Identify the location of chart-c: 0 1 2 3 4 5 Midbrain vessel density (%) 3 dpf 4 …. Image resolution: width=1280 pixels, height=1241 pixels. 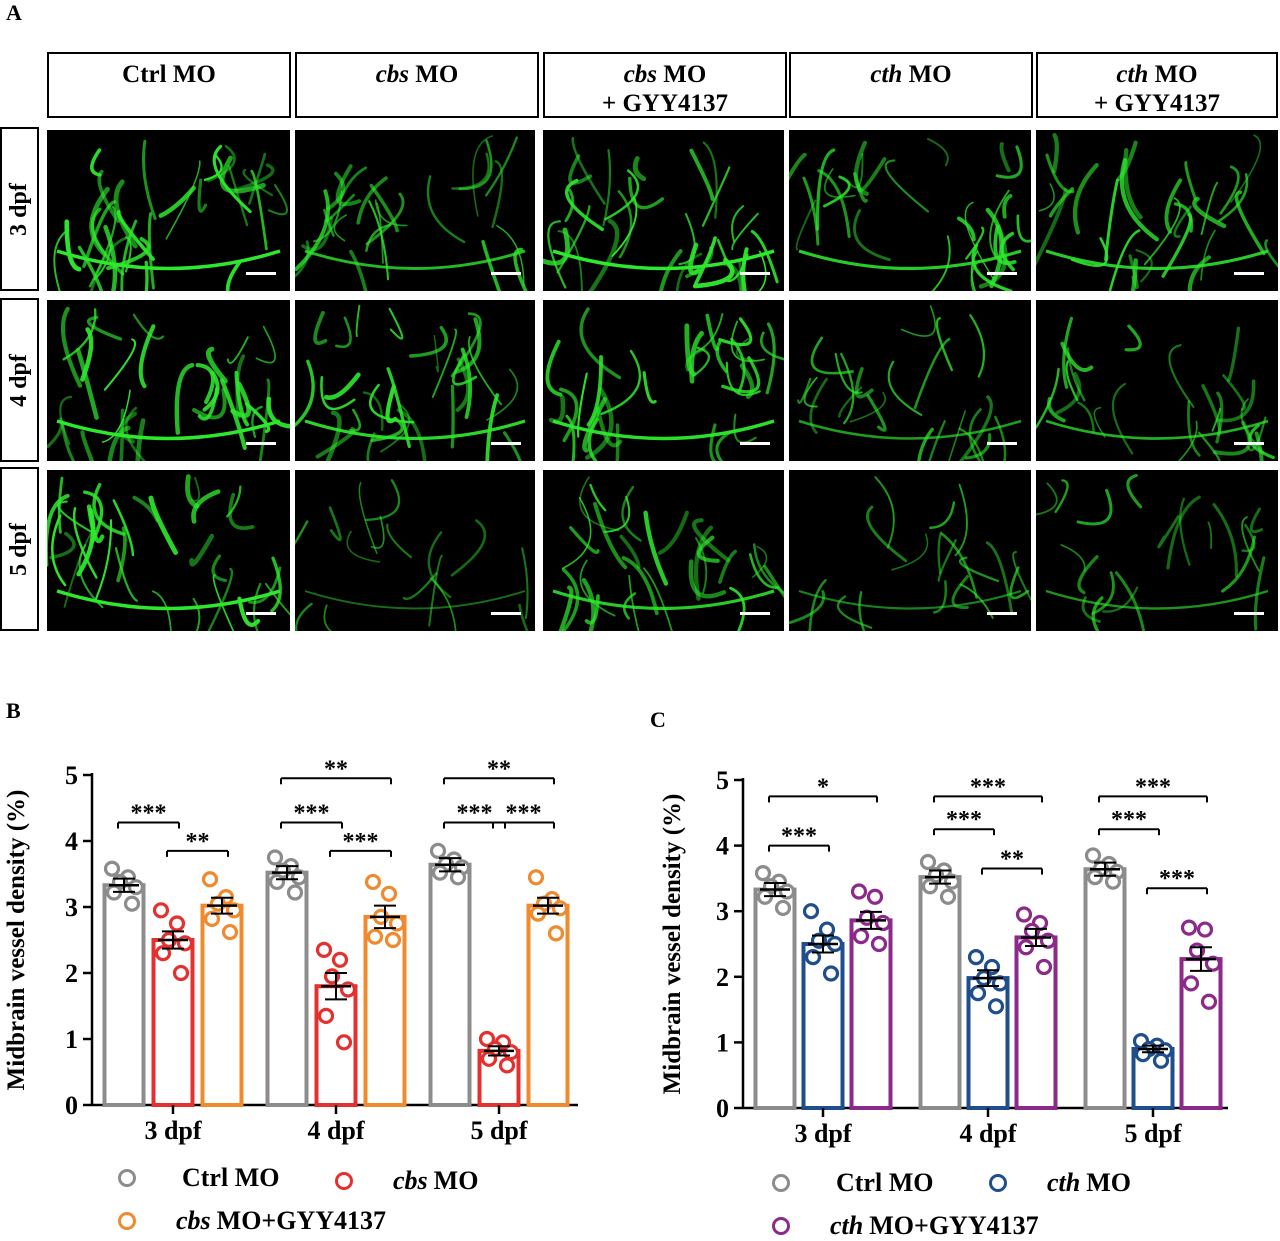
(943, 957).